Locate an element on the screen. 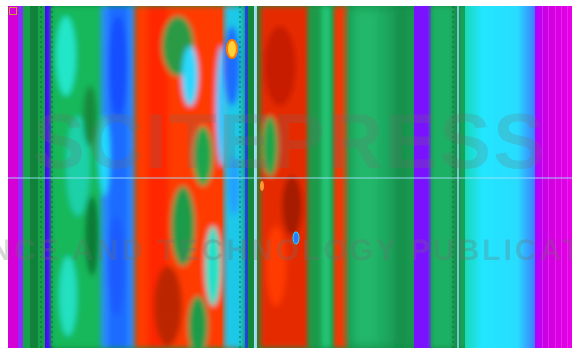 The width and height of the screenshot is (572, 351). hotspot-marker-yellow is located at coordinates (232, 49).